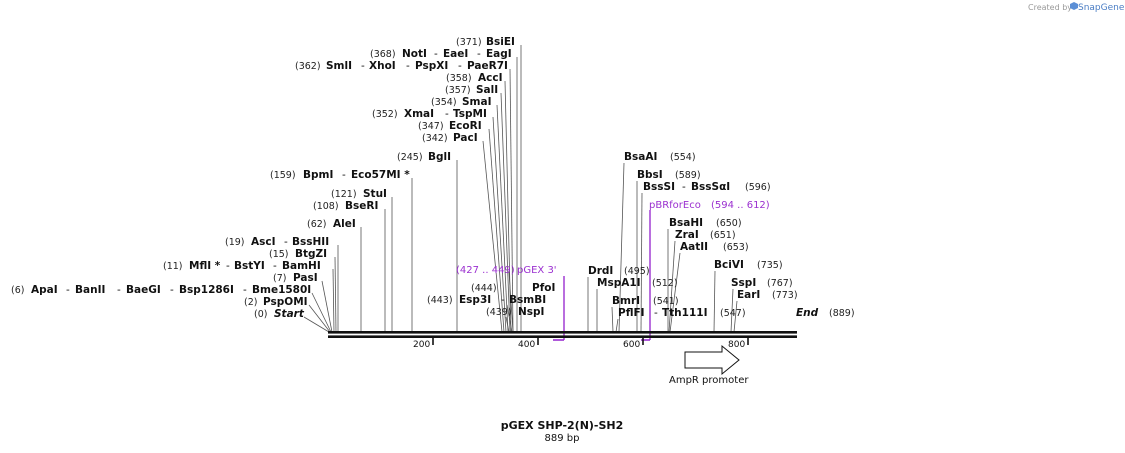 The width and height of the screenshot is (1125, 453). Describe the element at coordinates (285, 302) in the screenshot. I see `enzyme-pspomi: PspOMI` at that location.